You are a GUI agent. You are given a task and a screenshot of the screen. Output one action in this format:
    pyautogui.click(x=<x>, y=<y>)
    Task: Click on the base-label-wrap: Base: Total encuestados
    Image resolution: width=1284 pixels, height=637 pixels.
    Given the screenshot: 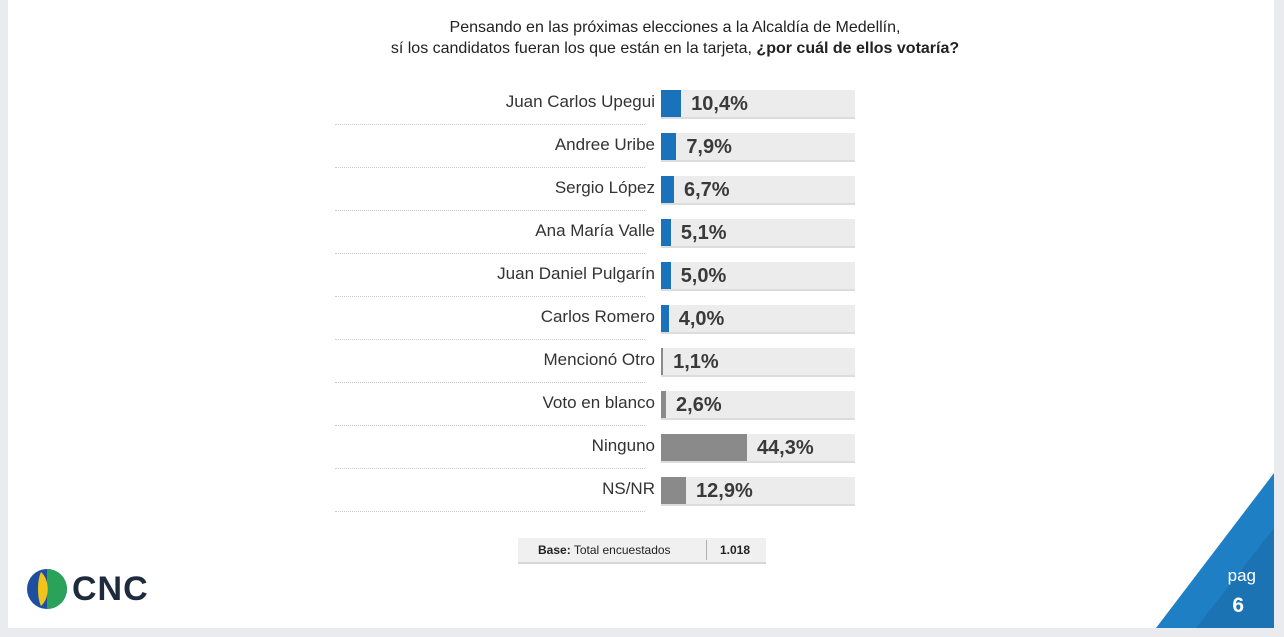 What is the action you would take?
    pyautogui.click(x=604, y=550)
    